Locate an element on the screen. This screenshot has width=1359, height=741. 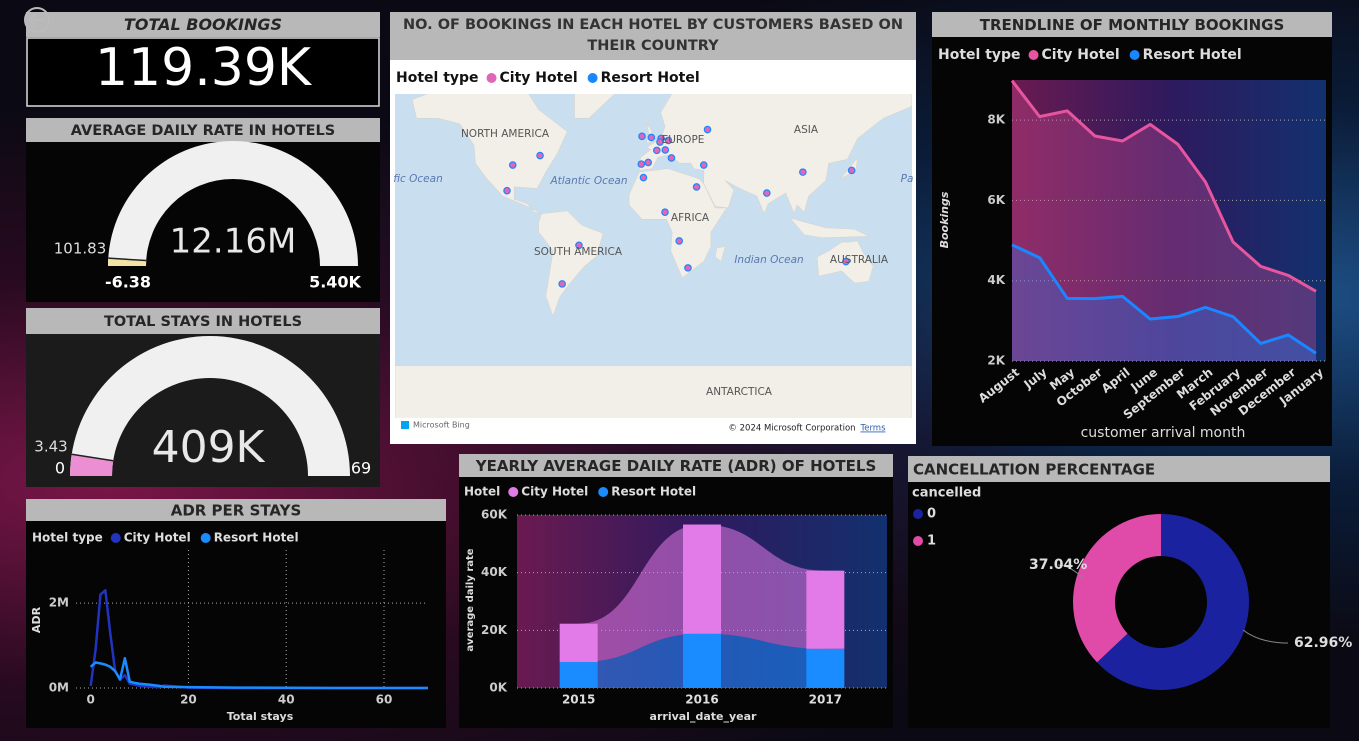
gauge-target-label: 3.43 is located at coordinates (50, 447).